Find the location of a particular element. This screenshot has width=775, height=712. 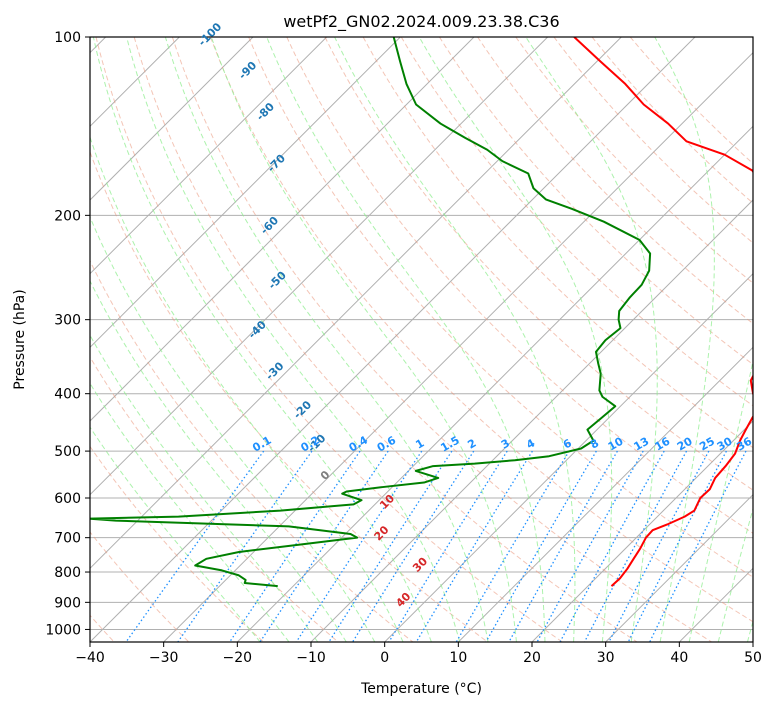

y-axis-label: Pressure (hPa) is located at coordinates (20, 339).